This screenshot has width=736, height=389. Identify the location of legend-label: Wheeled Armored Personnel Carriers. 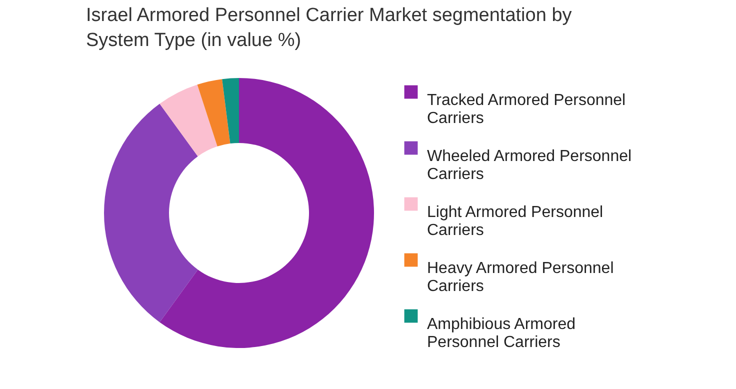
(529, 165).